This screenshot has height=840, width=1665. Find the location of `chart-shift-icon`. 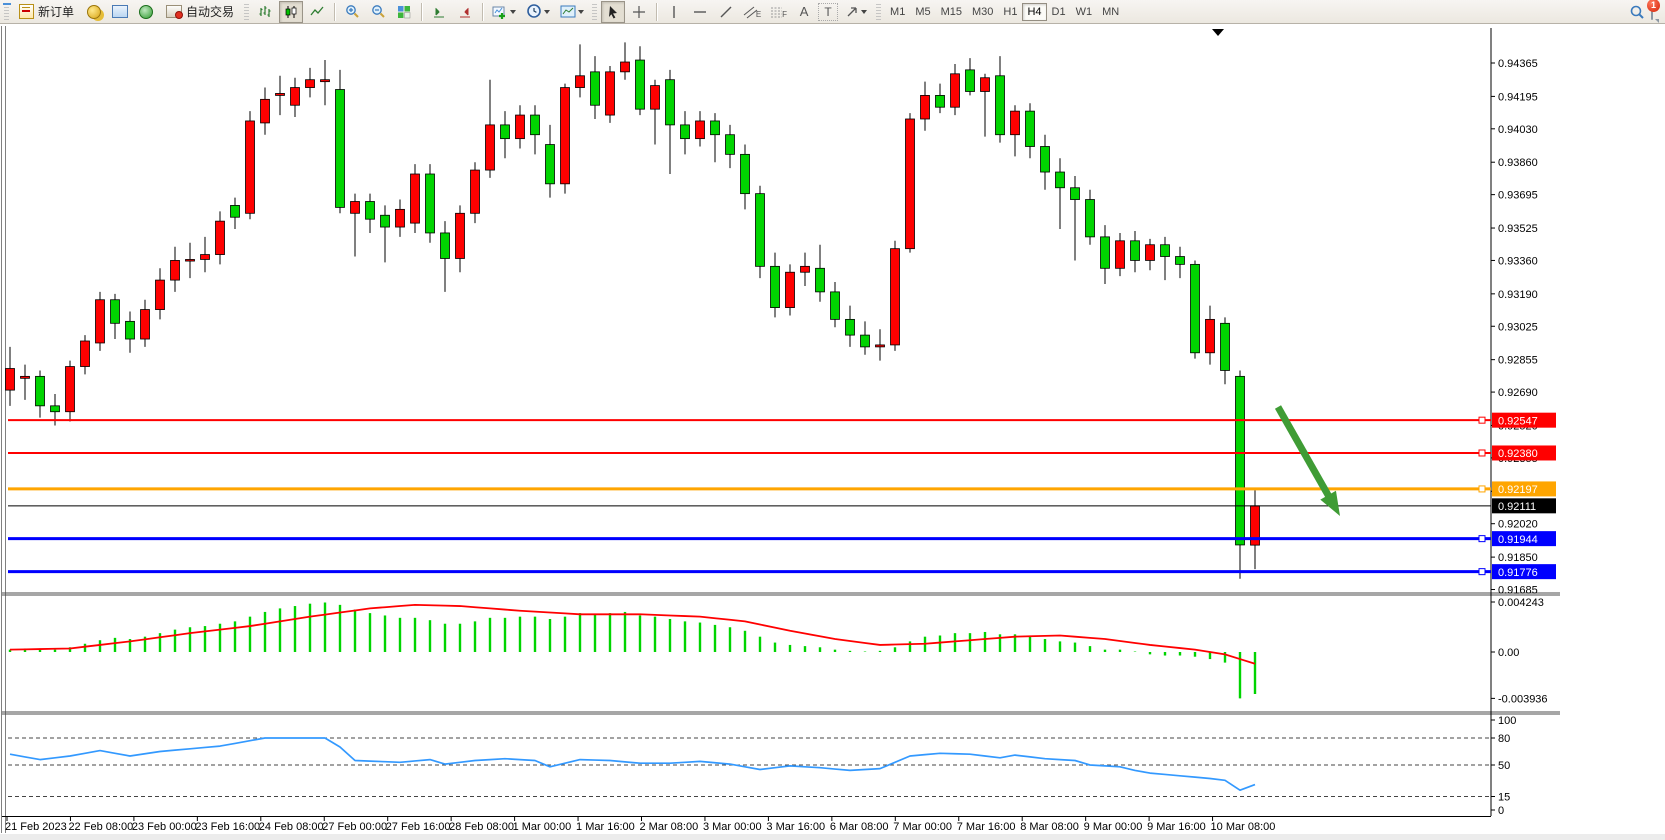

chart-shift-icon is located at coordinates (439, 12).